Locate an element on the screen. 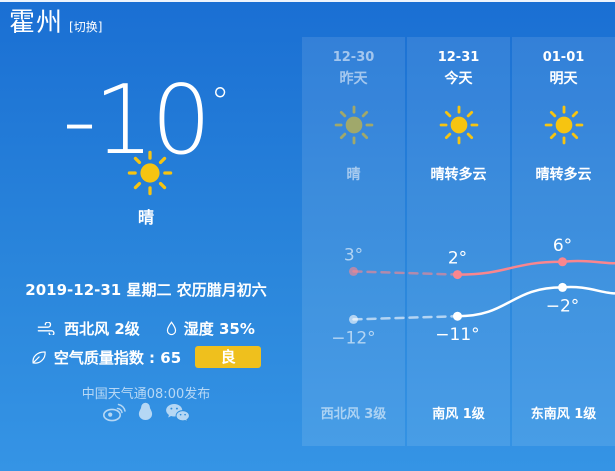 Image resolution: width=615 pixels, height=471 pixels. qq-icon is located at coordinates (145, 412).